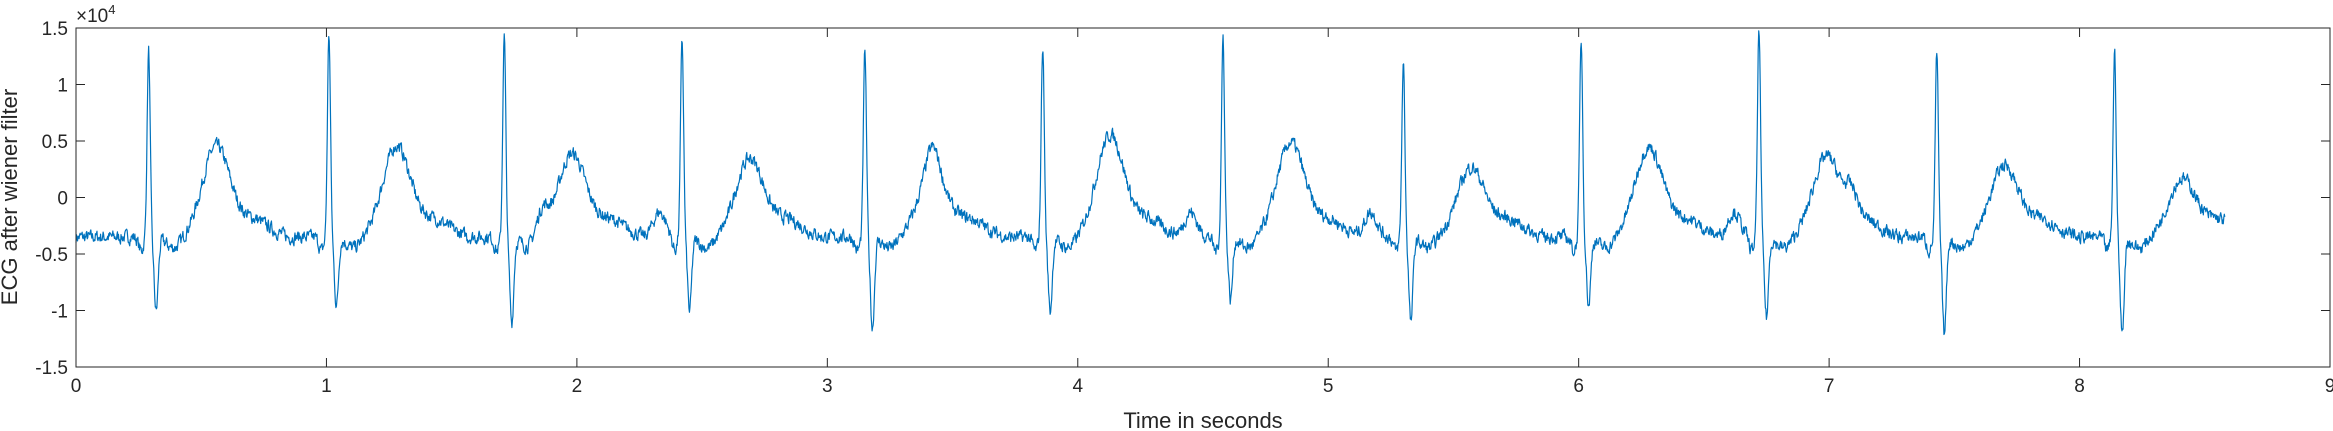  I want to click on y-tick-label: -0.5, so click(51, 255).